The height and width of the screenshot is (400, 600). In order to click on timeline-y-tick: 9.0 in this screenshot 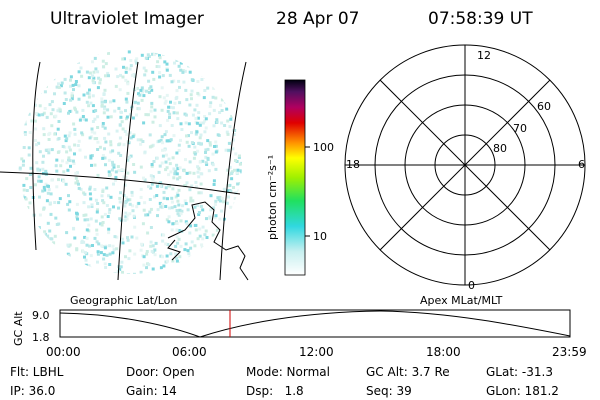, I will do `click(41, 315)`.